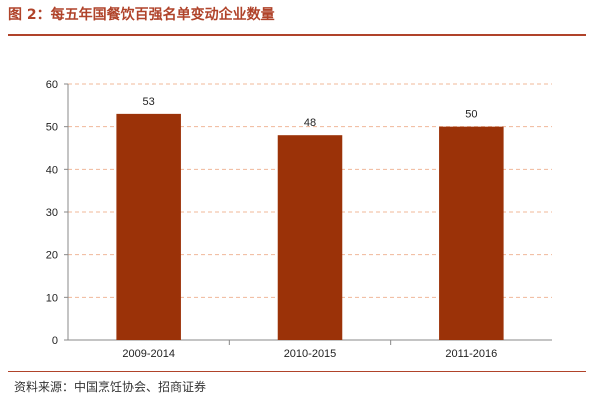  I want to click on y-tick-label: 40, so click(52, 170).